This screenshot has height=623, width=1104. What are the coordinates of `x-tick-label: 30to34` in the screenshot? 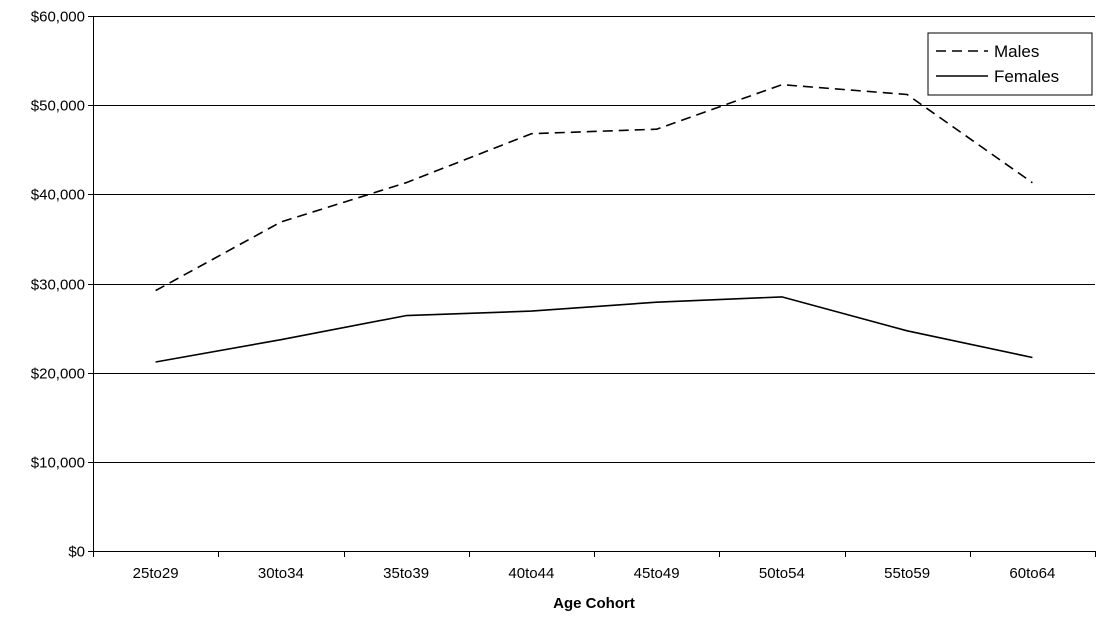 It's located at (281, 573).